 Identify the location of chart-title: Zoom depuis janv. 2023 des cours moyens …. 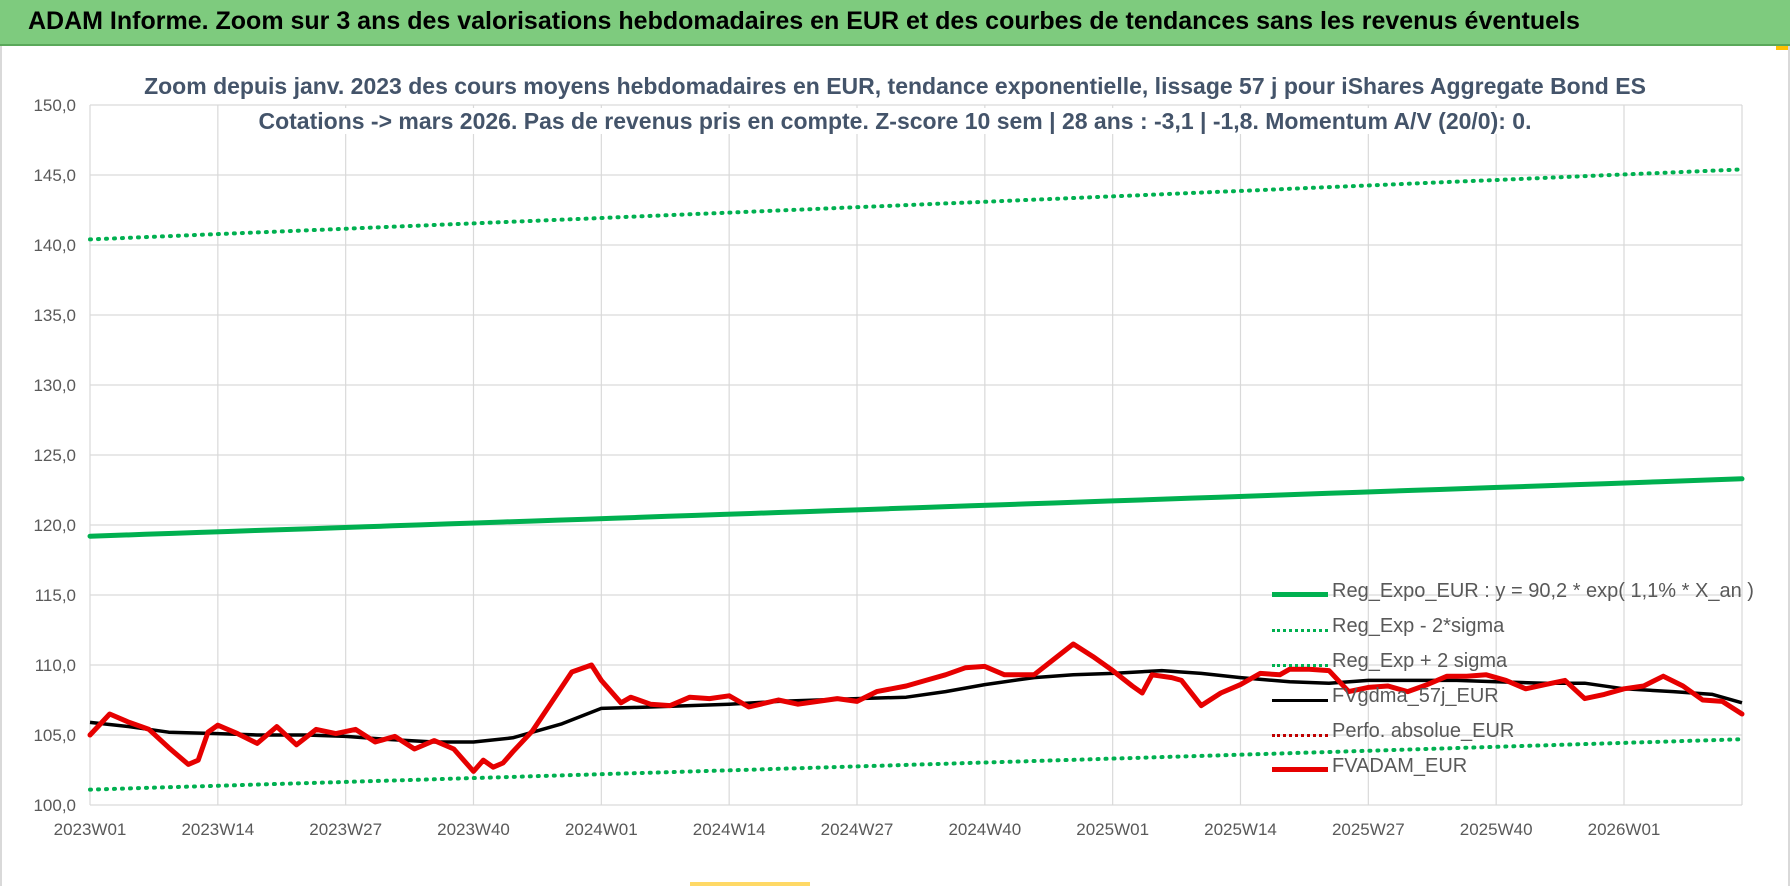
(895, 86).